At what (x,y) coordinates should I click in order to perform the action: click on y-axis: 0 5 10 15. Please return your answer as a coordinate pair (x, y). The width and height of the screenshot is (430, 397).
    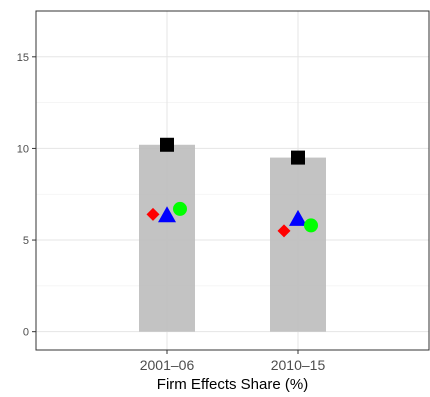
    Looking at the image, I should click on (26, 195).